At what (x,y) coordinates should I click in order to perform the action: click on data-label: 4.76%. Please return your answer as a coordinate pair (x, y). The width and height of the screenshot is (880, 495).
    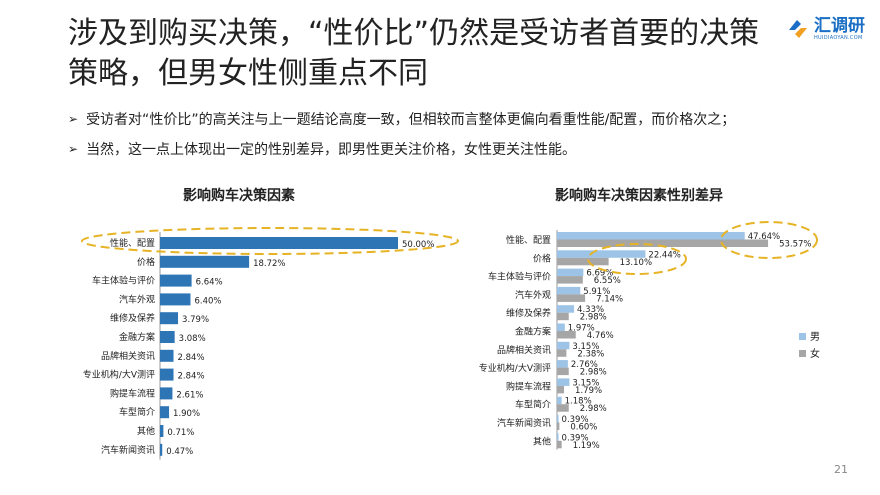
    Looking at the image, I should click on (600, 336).